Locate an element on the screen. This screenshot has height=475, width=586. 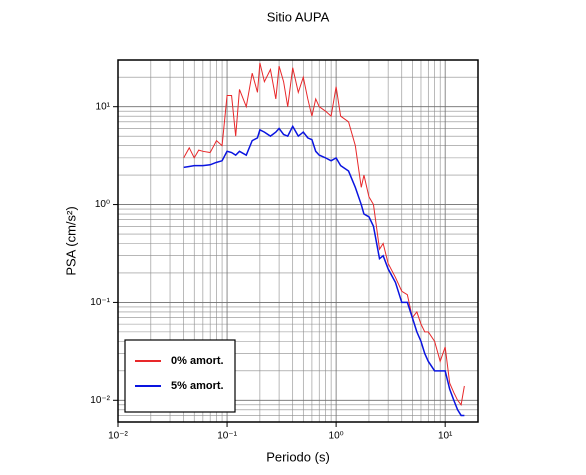
y-tick-label: 10⁰ is located at coordinates (102, 204).